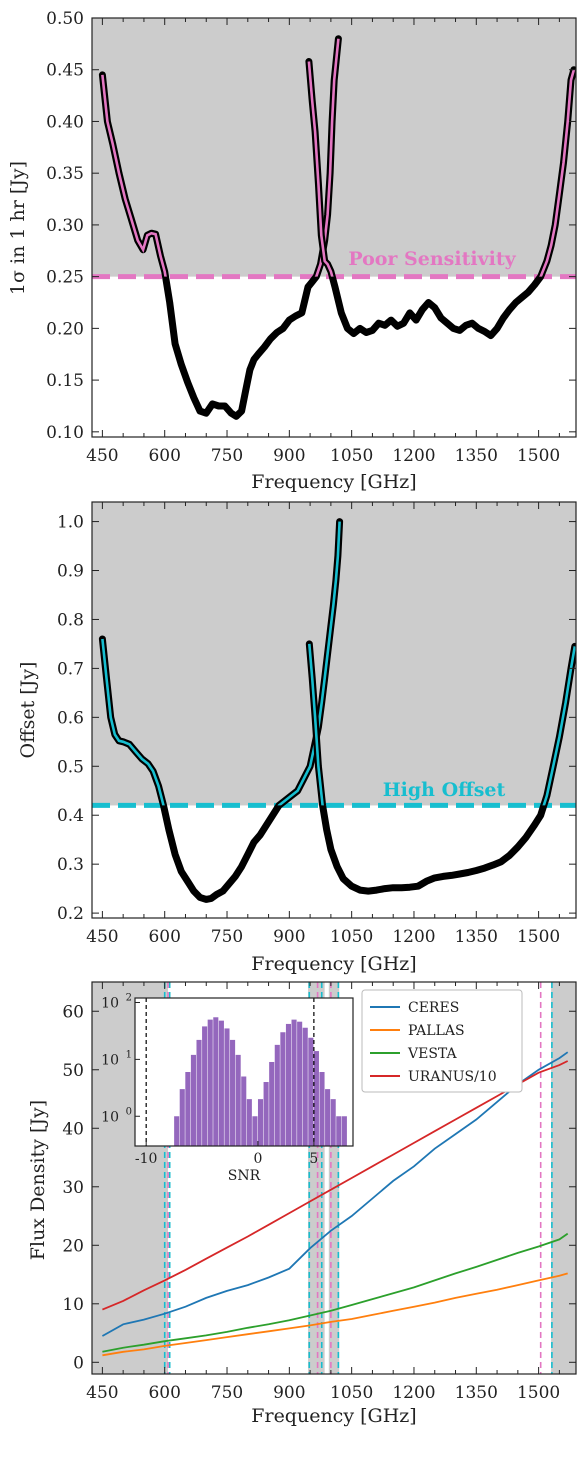 This screenshot has height=1459, width=582. Describe the element at coordinates (73, 1305) in the screenshot. I see `y-tick-label: 10` at that location.